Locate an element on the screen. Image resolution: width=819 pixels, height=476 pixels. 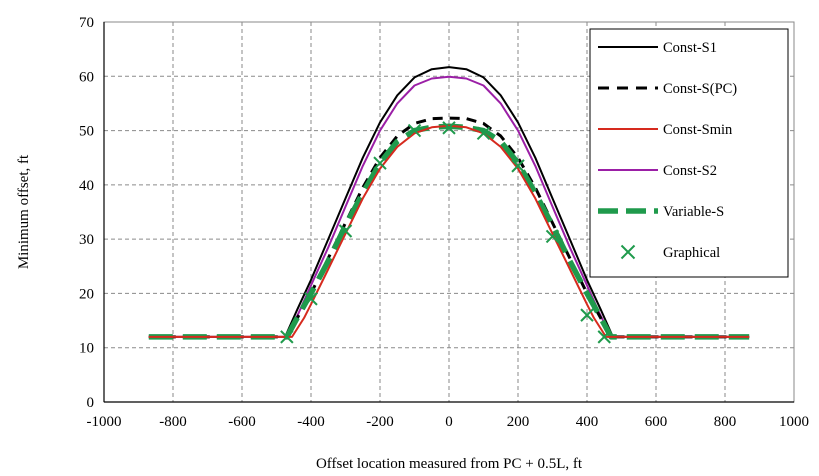
x-tick-label: -200 is located at coordinates (380, 422).